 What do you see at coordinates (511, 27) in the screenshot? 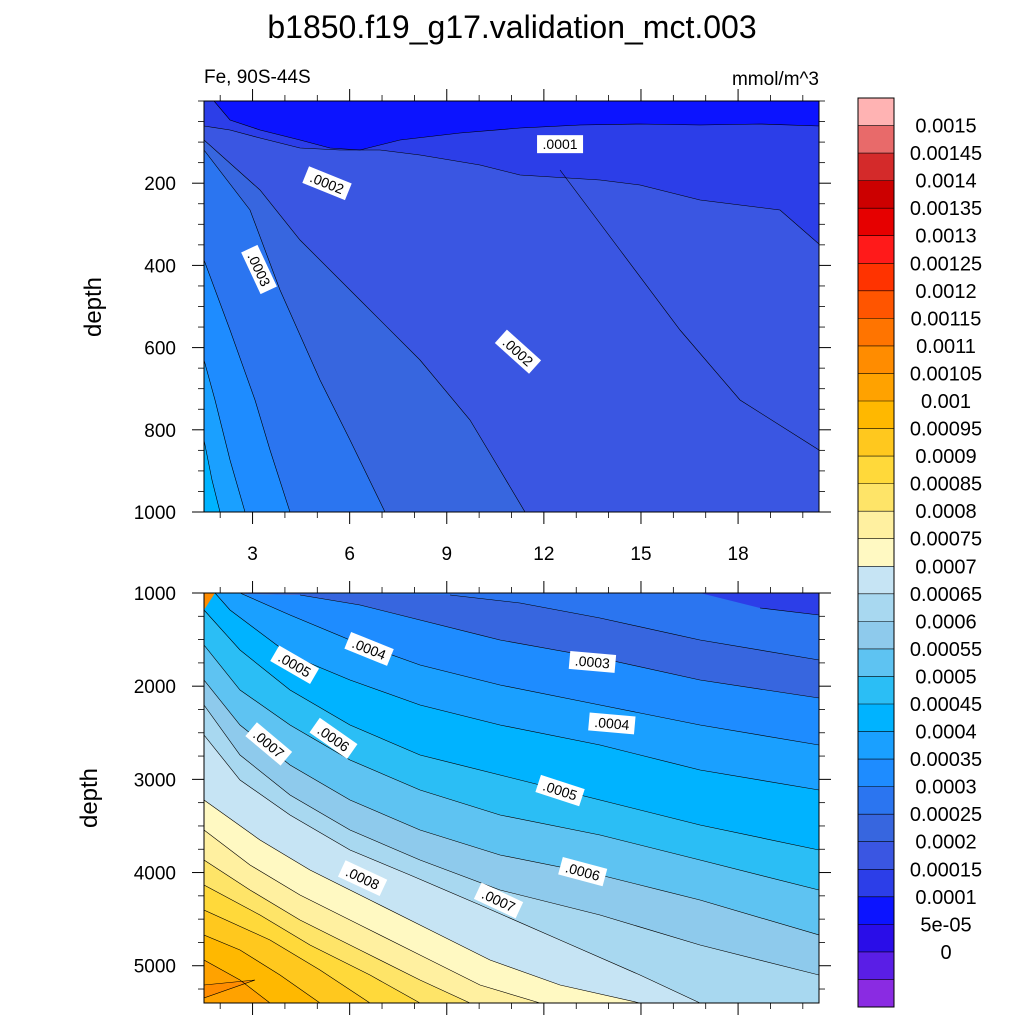
I see `chart-title: b1850.f19_g17.validation_mct.003` at bounding box center [511, 27].